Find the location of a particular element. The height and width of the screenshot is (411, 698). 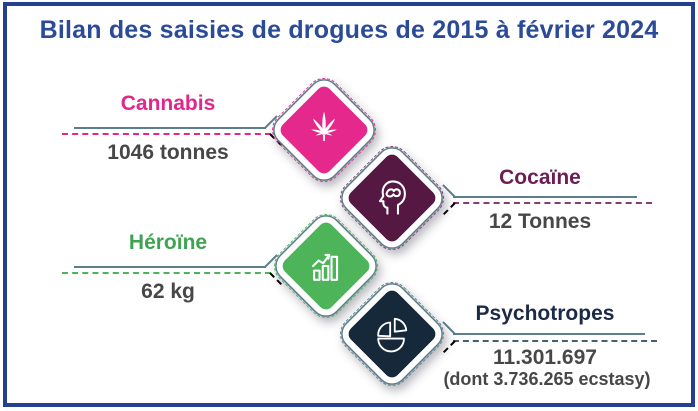

psychotropes-diamond is located at coordinates (392, 334).